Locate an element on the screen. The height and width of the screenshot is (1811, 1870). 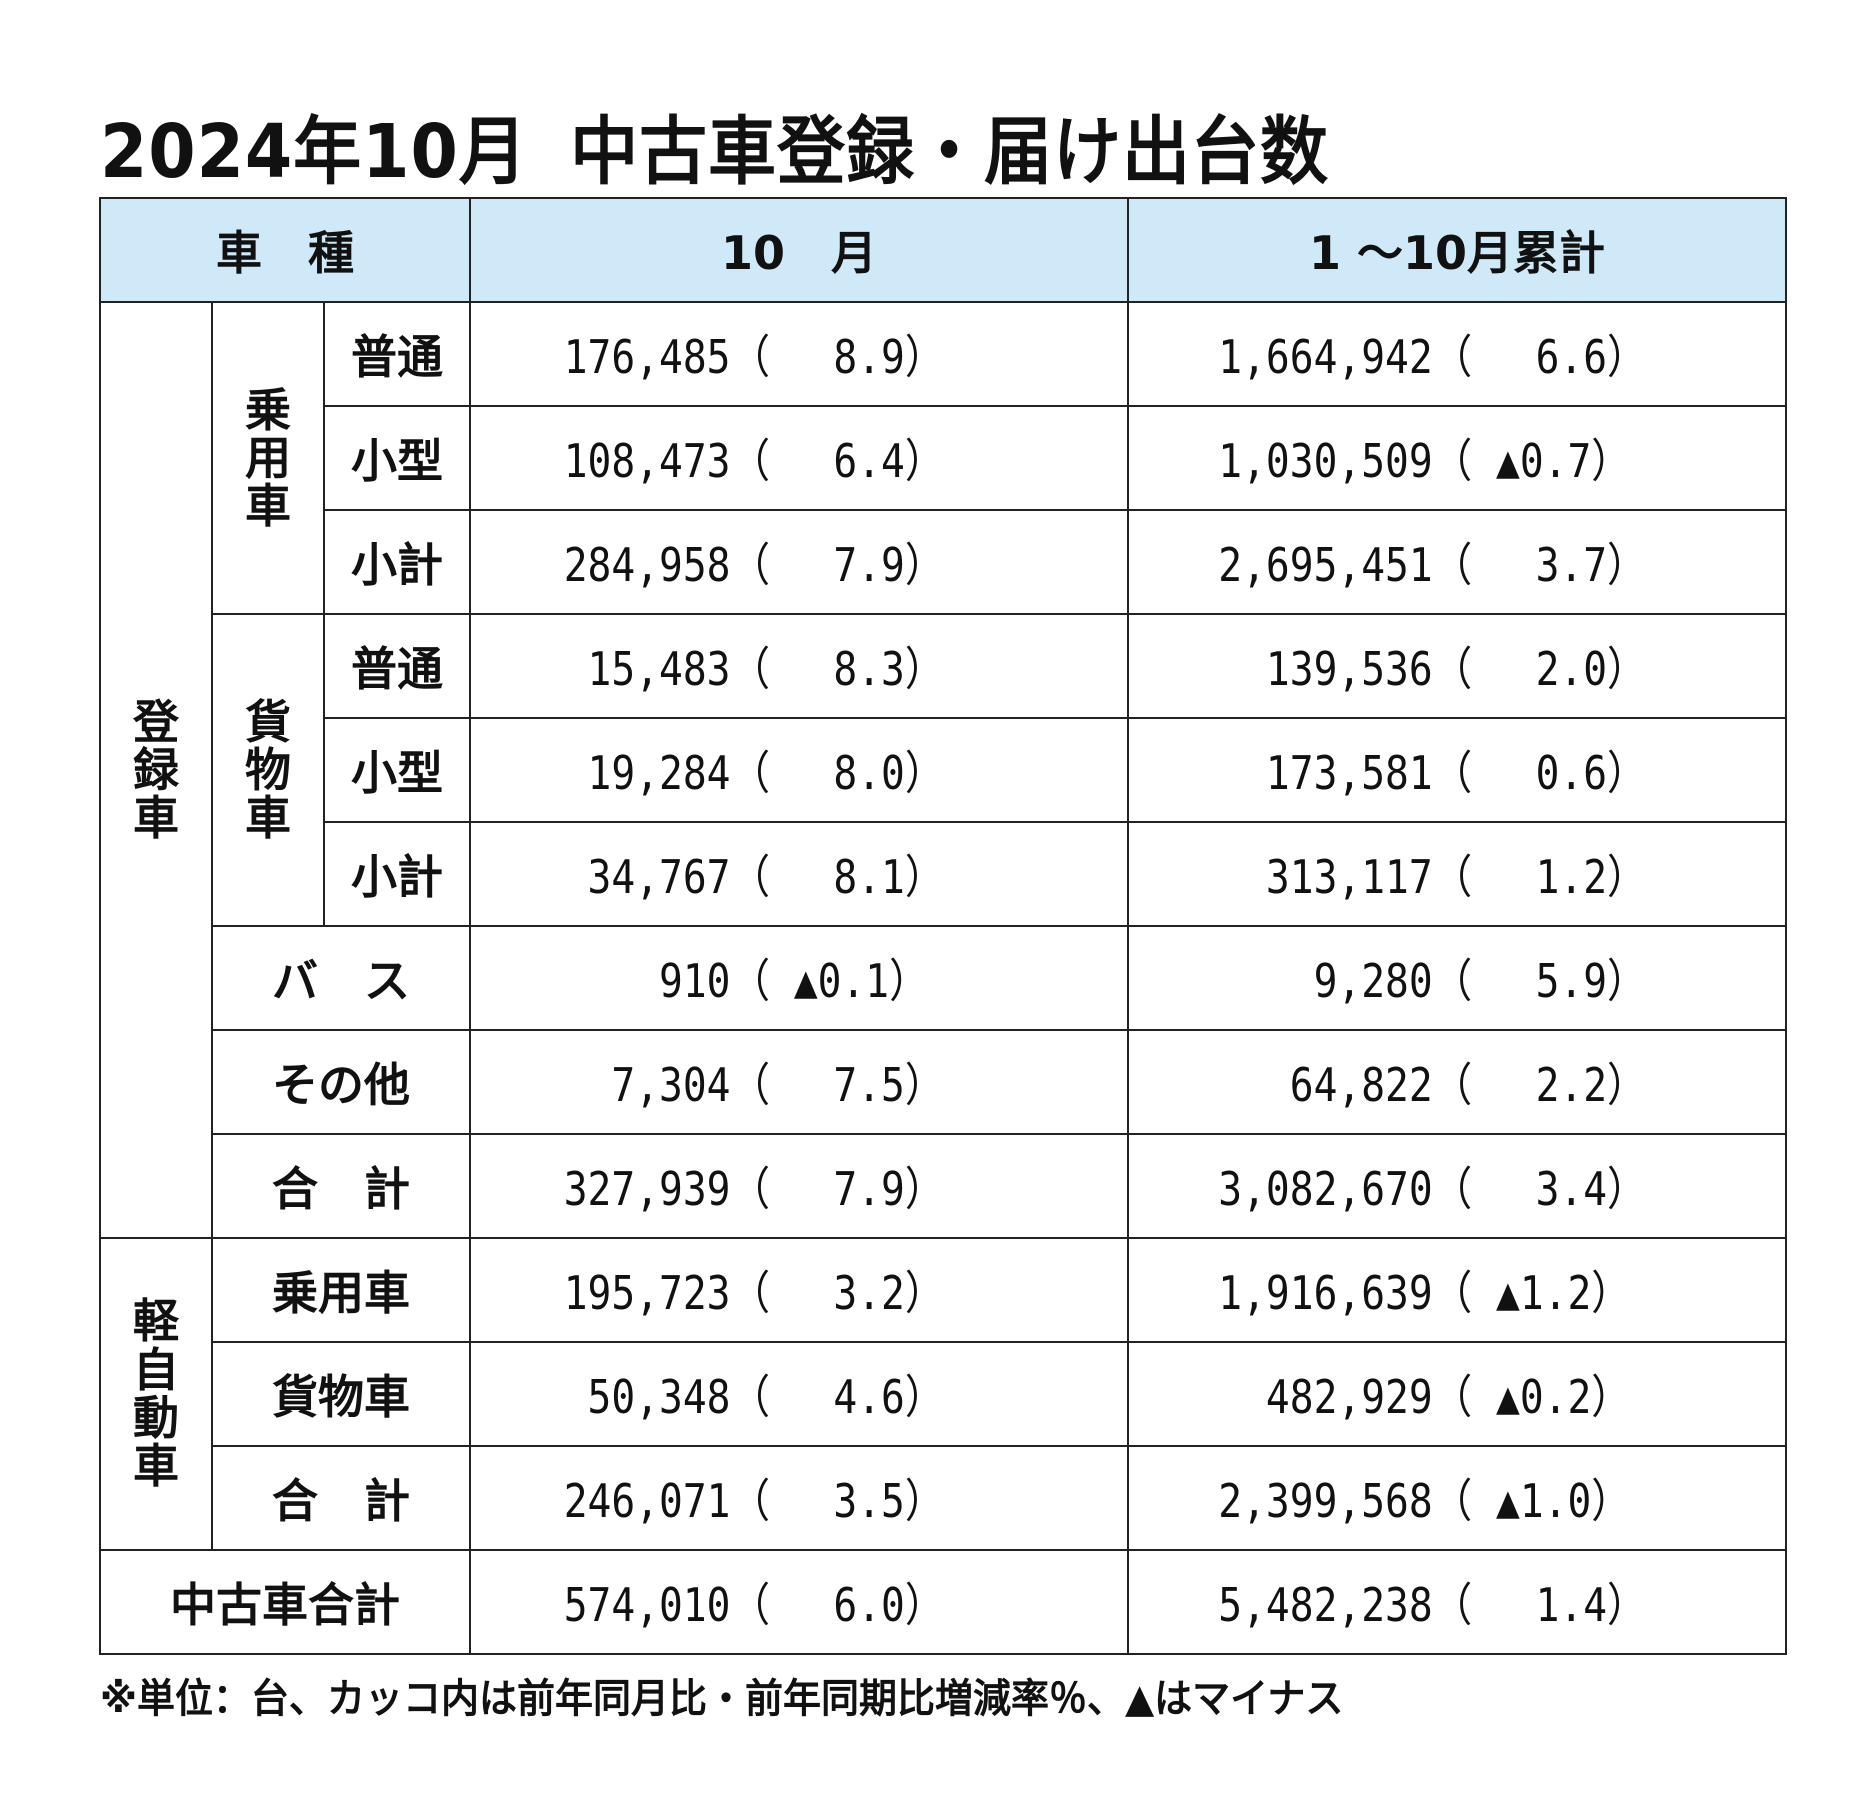
cumulative-value: 64,822（ 2.2） is located at coordinates (1411, 1082).